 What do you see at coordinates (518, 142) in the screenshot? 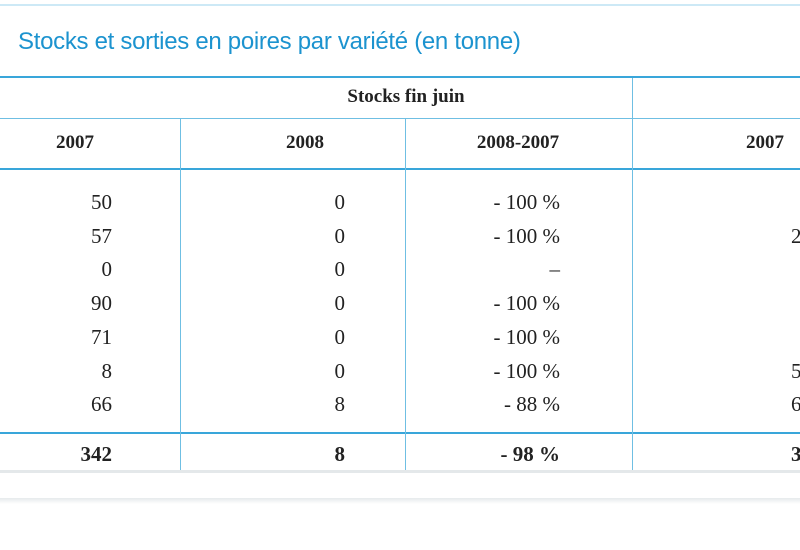
I see `column-header: 2008-2007` at bounding box center [518, 142].